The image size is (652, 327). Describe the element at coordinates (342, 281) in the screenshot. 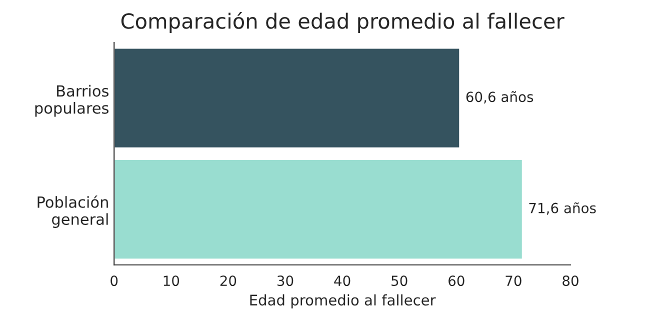

I see `x-tick-label: 40` at that location.